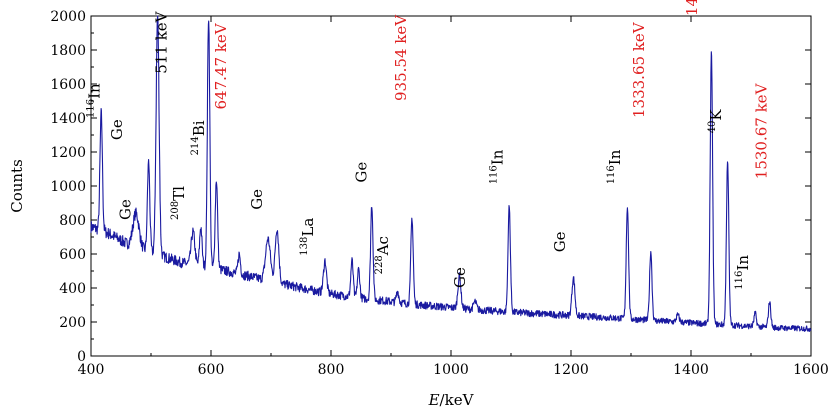  I want to click on y-tick-label: 400, so click(72, 289).